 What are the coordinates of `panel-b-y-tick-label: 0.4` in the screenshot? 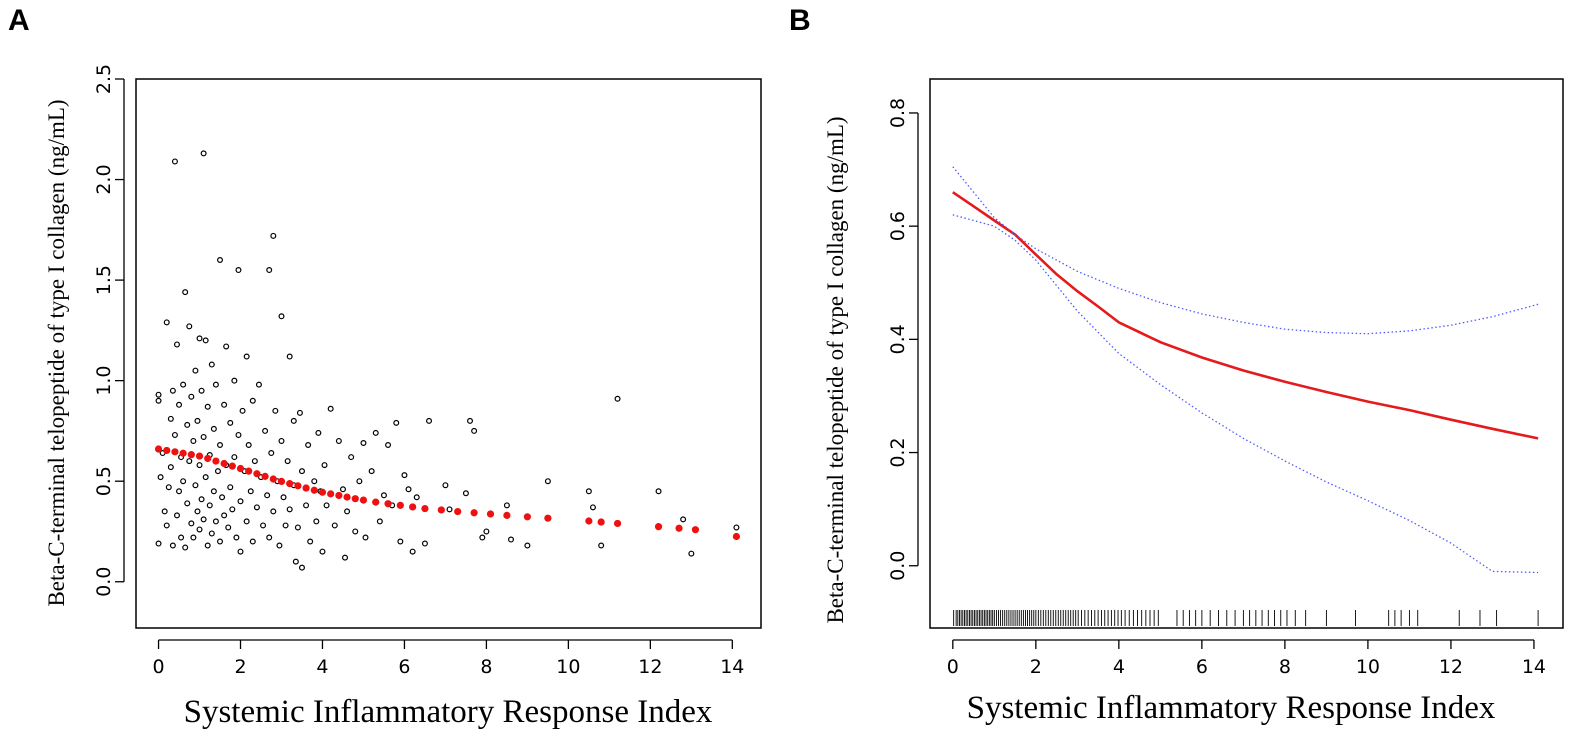 It's located at (898, 339).